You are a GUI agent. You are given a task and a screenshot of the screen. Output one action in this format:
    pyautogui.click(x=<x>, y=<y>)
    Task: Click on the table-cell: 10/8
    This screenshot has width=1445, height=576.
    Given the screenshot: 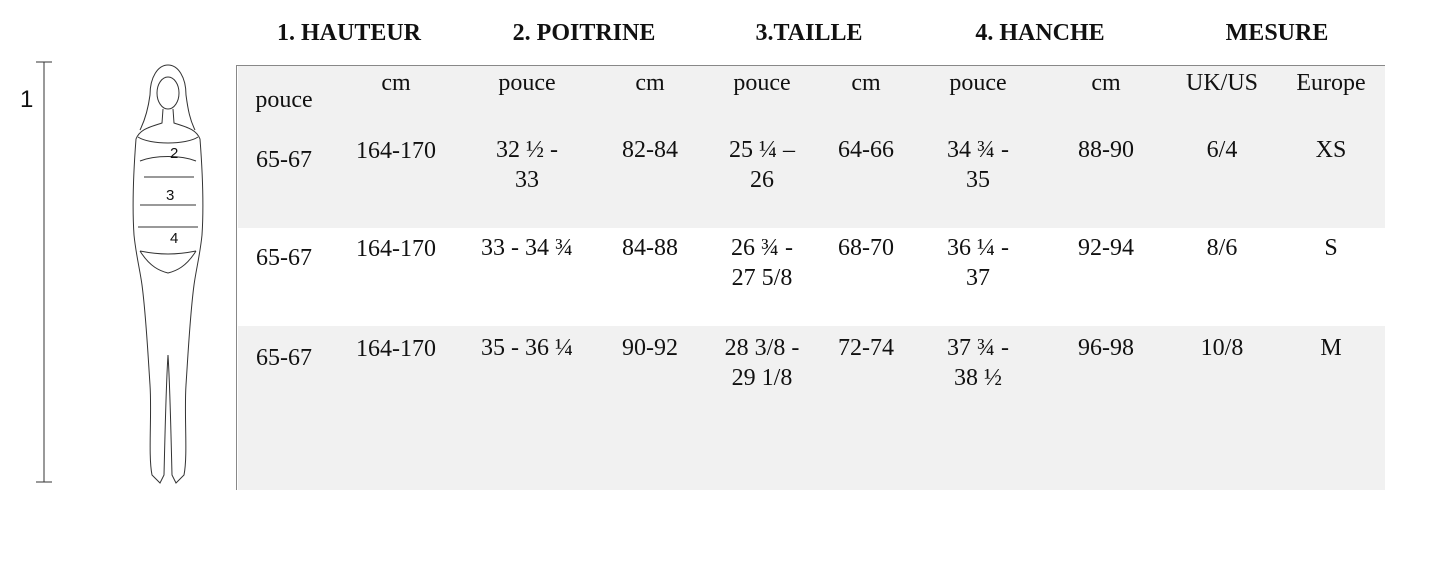 What is the action you would take?
    pyautogui.click(x=1222, y=348)
    